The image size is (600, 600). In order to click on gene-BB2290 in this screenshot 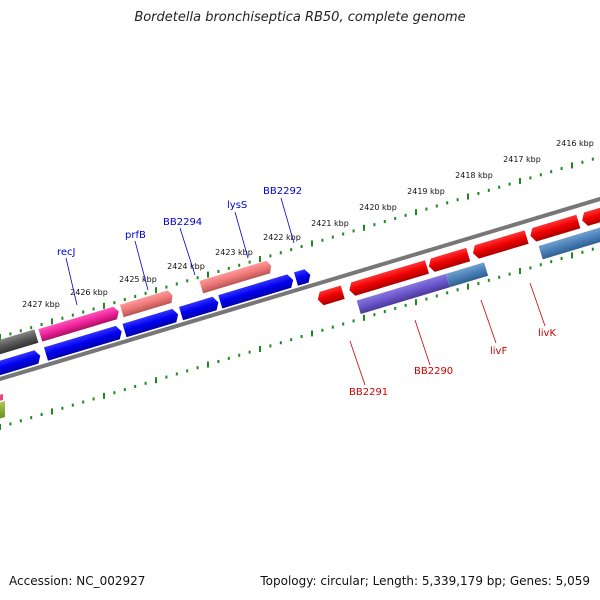, I will do `click(403, 293)`.